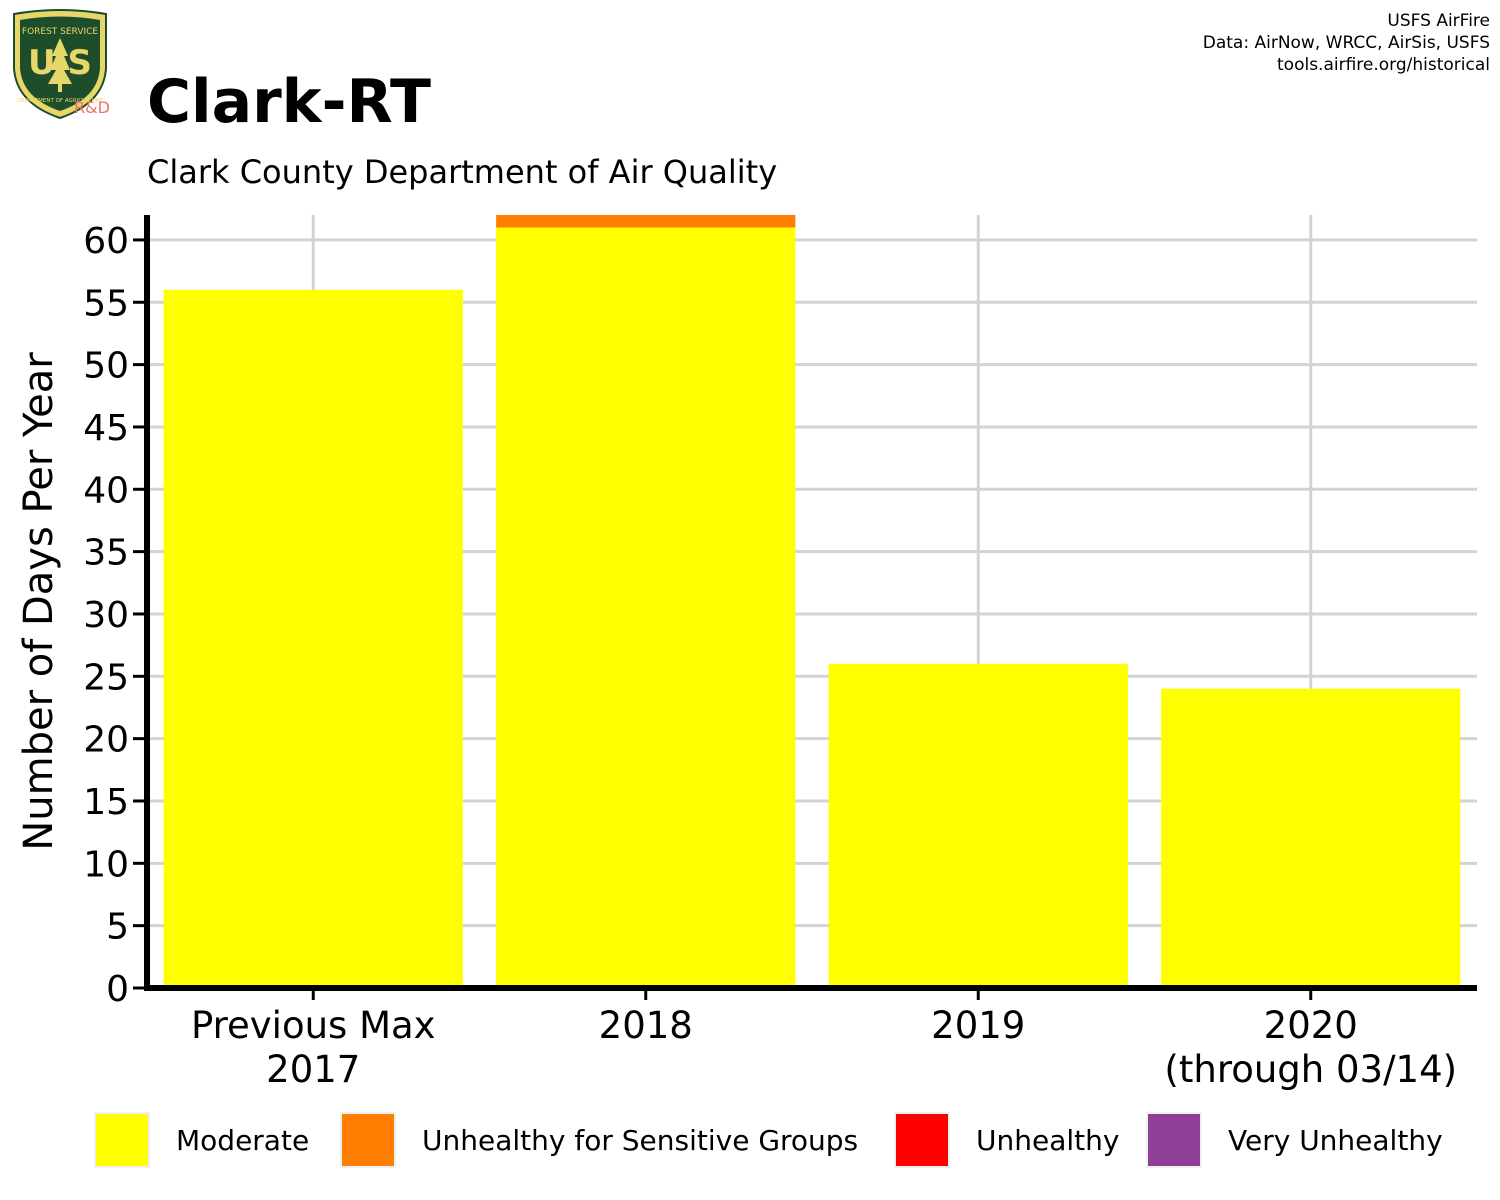 The height and width of the screenshot is (1200, 1500). What do you see at coordinates (978, 1025) in the screenshot?
I see `x-tick-label: 2019` at bounding box center [978, 1025].